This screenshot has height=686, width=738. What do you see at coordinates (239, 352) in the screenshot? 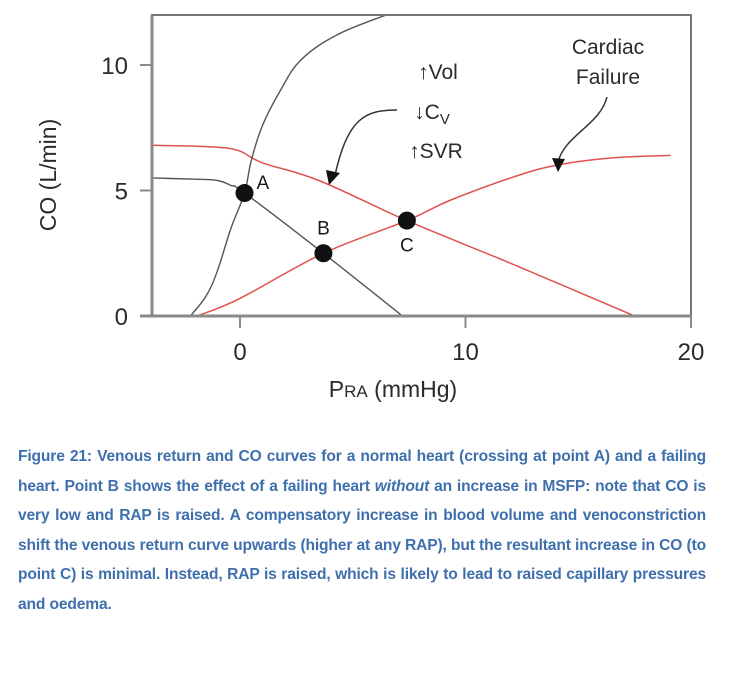
I see `x-tick-label: 0` at bounding box center [239, 352].